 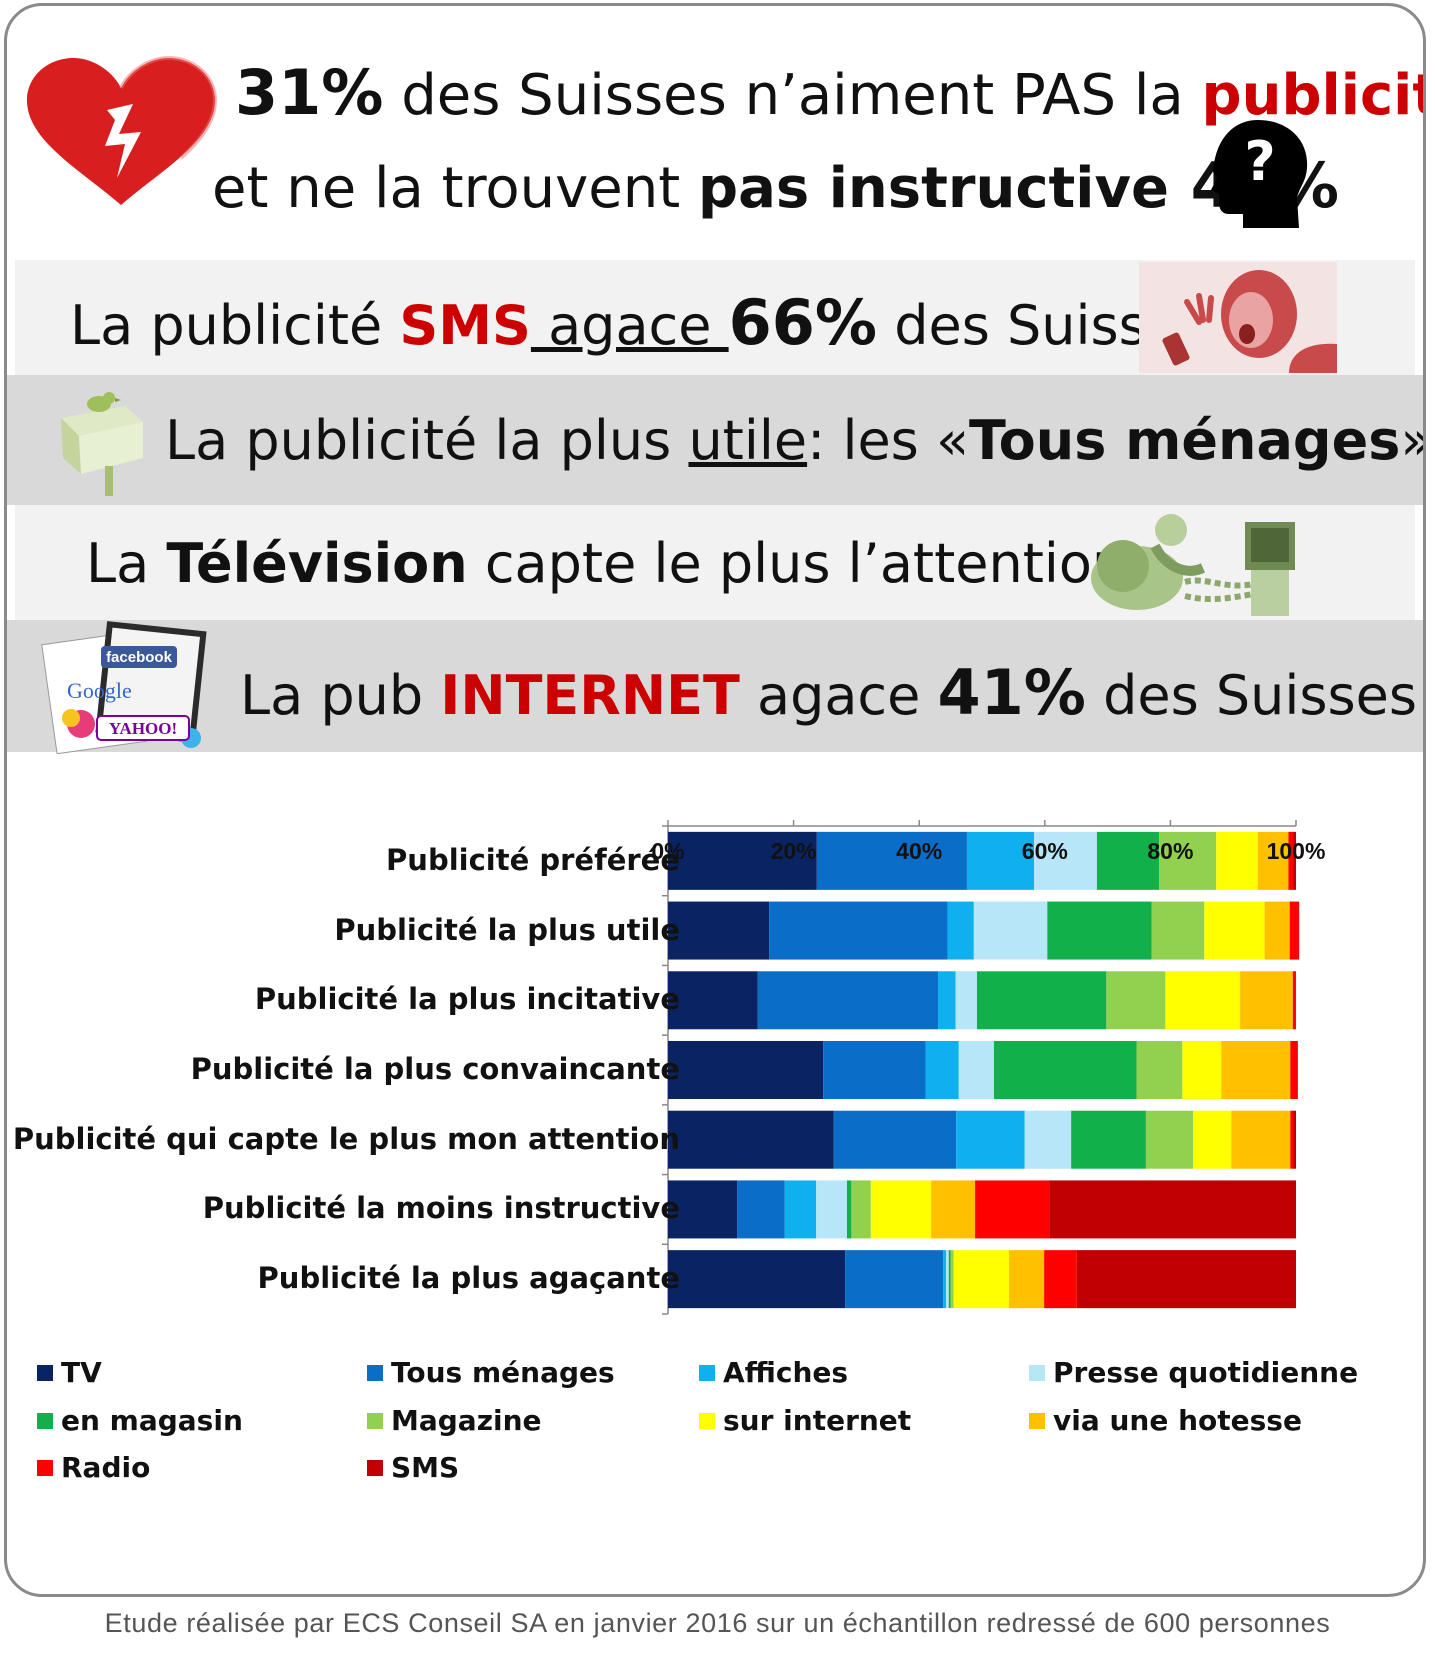 I want to click on band-tous-underlined: utile, so click(x=748, y=440).